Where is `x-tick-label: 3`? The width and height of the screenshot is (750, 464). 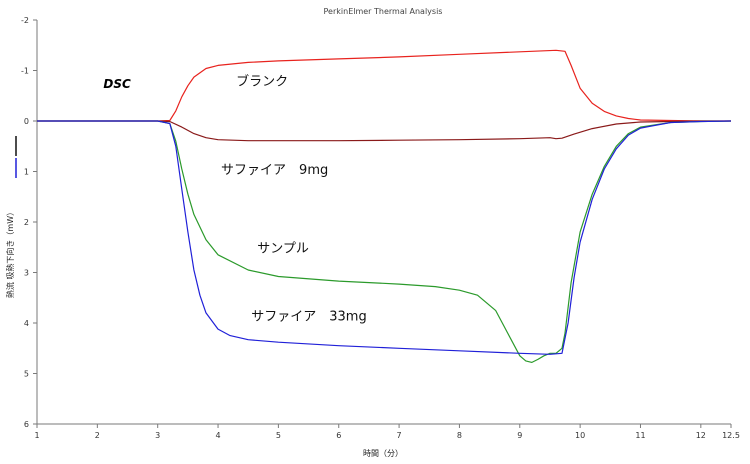 x-tick-label: 3 is located at coordinates (157, 435).